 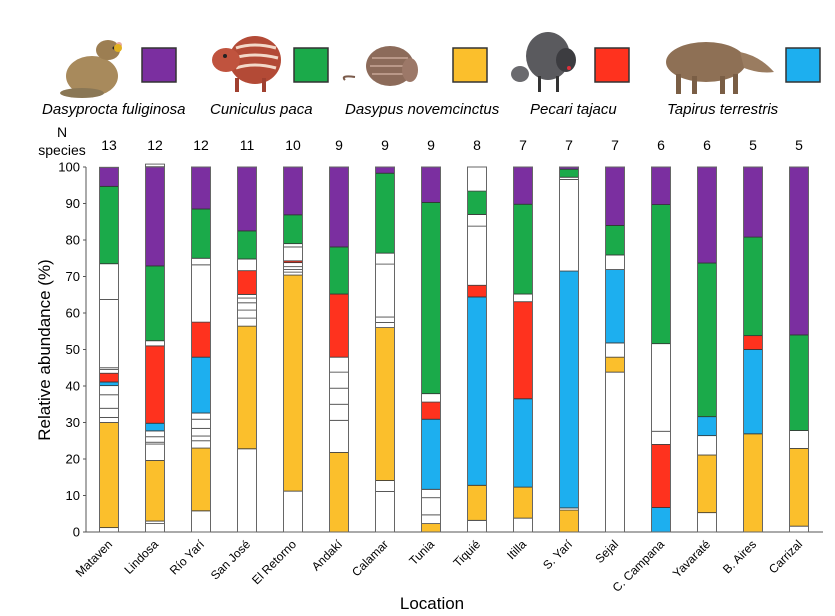 What do you see at coordinates (477, 145) in the screenshot?
I see `n-species-value: 8` at bounding box center [477, 145].